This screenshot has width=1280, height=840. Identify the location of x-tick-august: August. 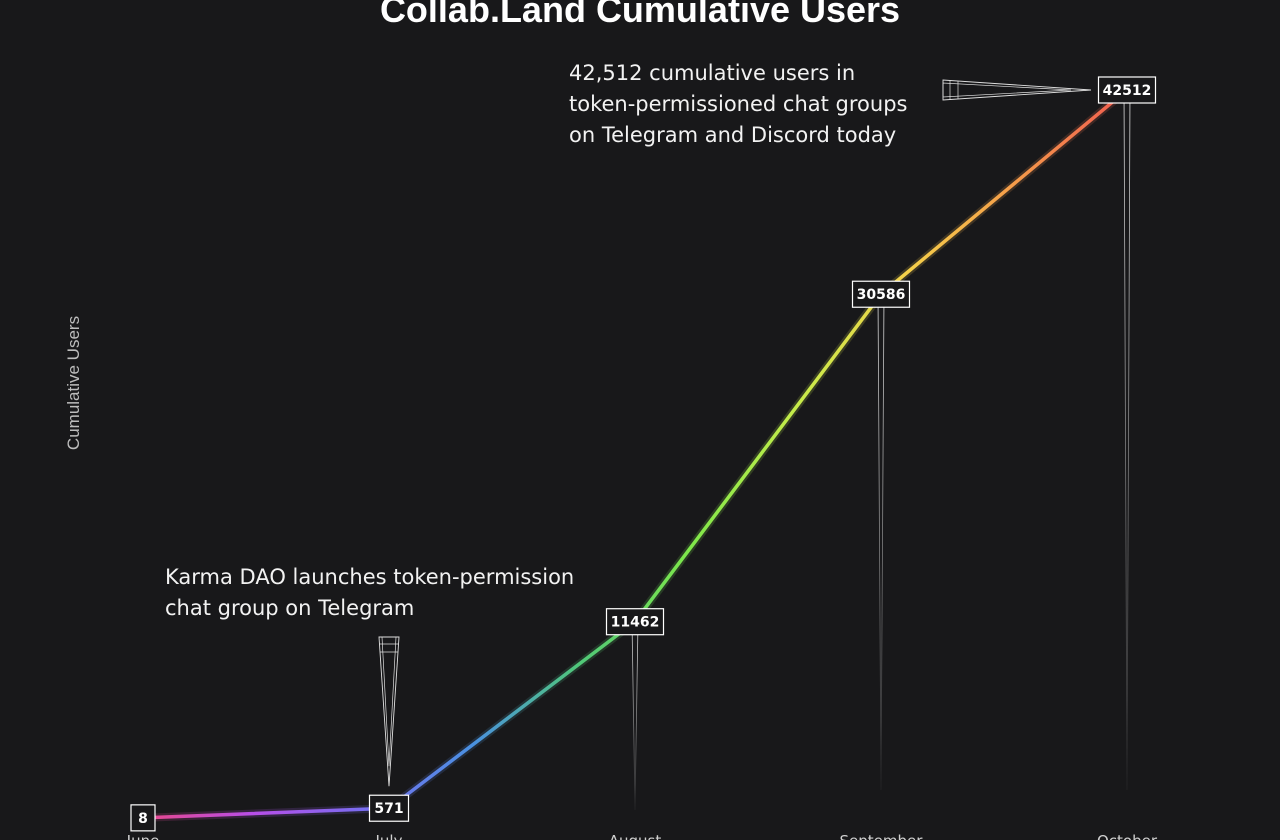
(635, 836).